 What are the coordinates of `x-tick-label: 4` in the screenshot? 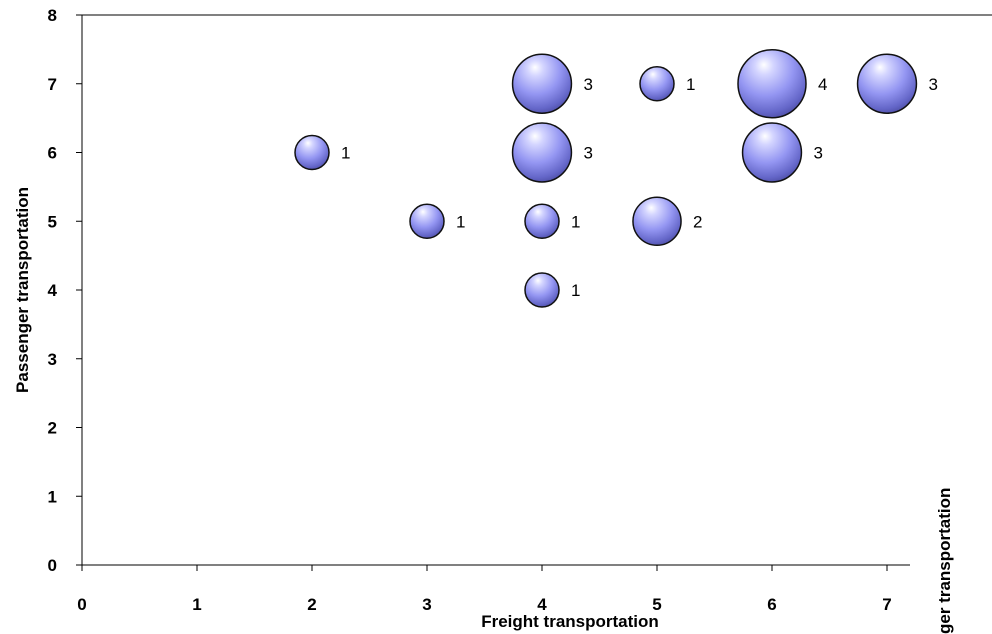 It's located at (542, 604).